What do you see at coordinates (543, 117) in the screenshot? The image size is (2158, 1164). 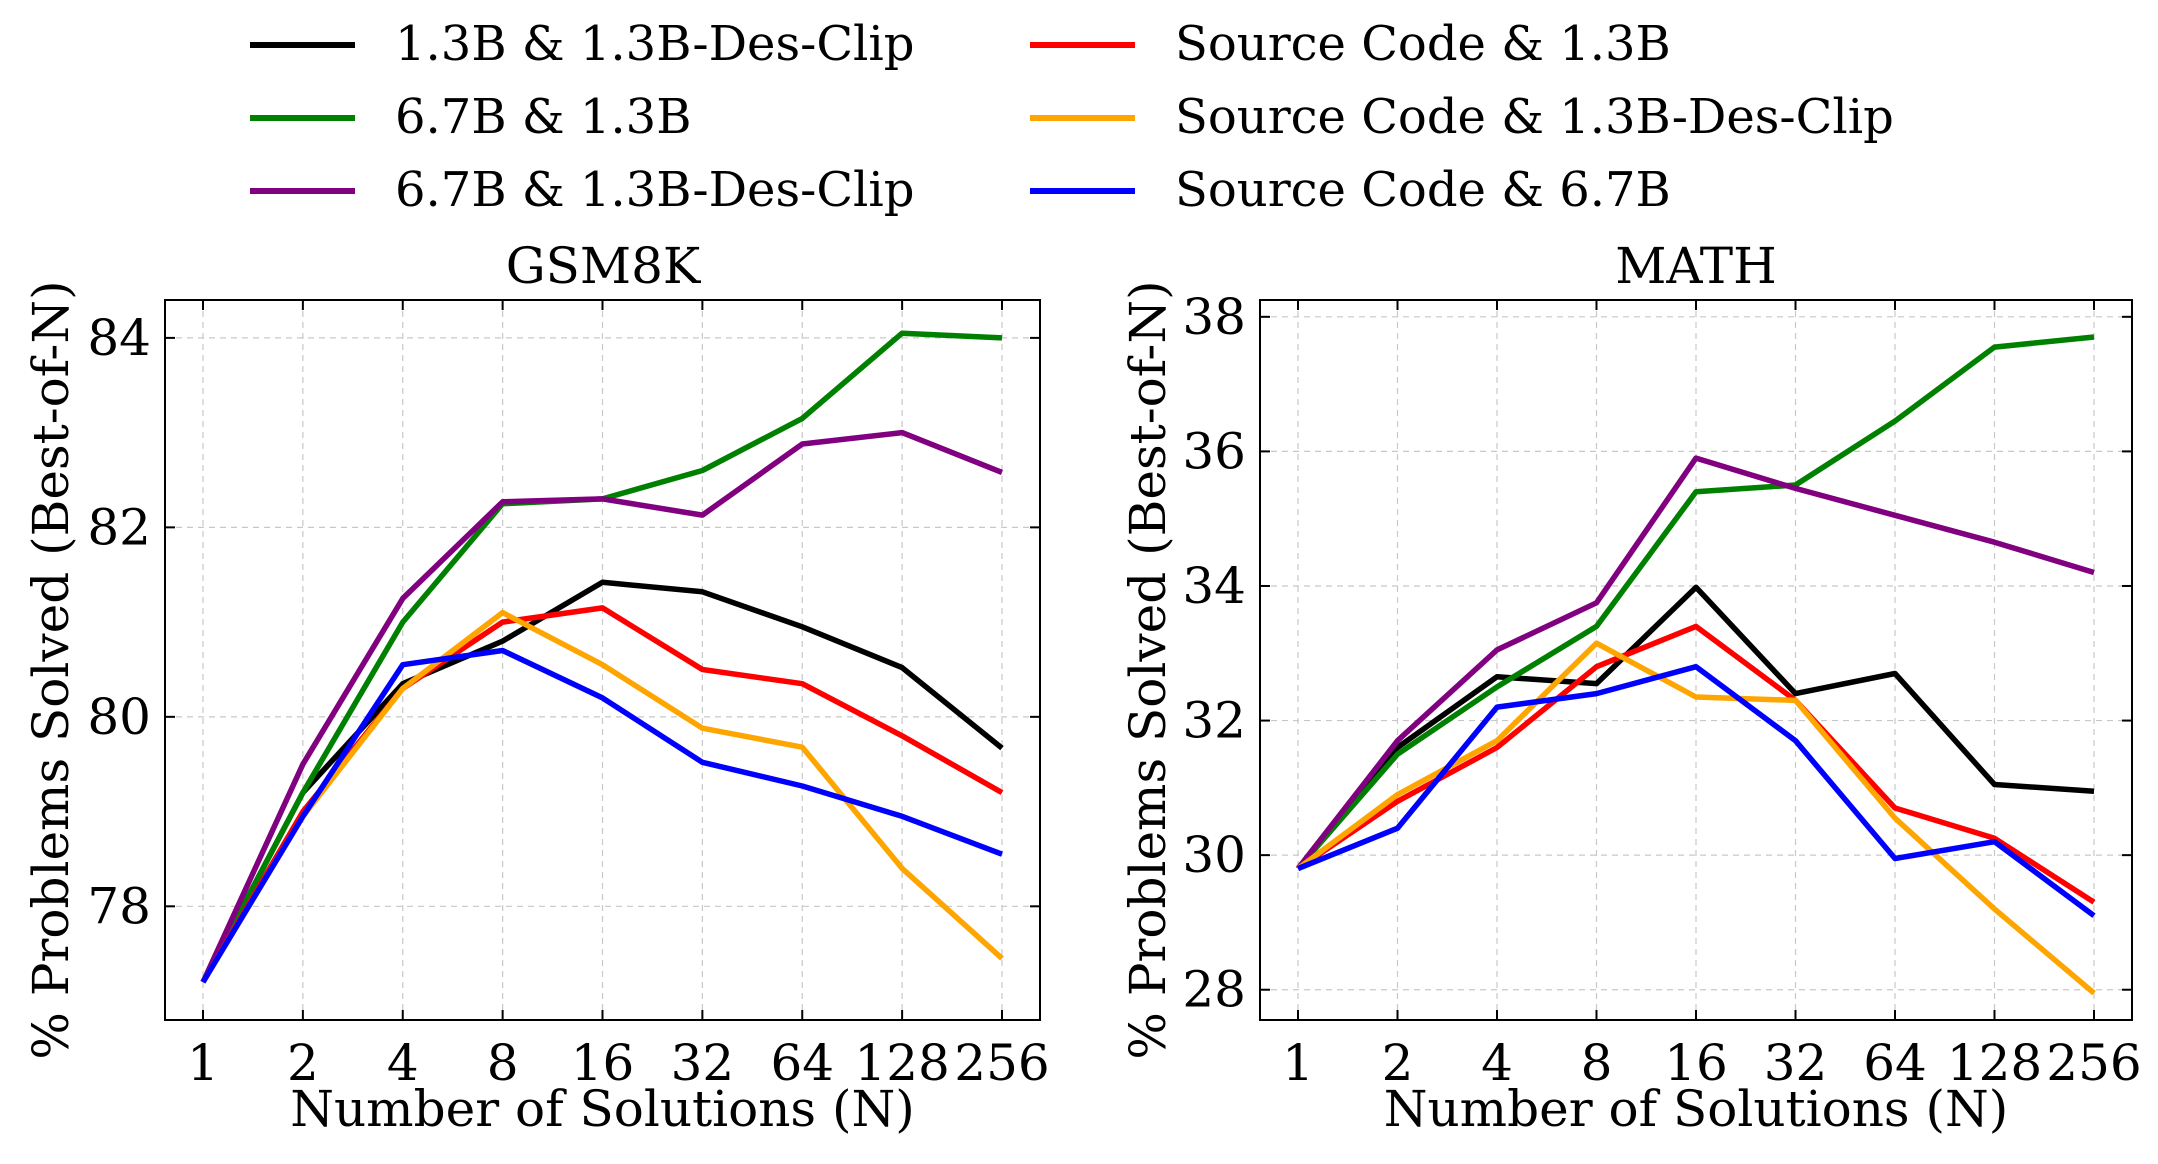 I see `legend-label-6-7b-1-3b: 6.7B & 1.3B` at bounding box center [543, 117].